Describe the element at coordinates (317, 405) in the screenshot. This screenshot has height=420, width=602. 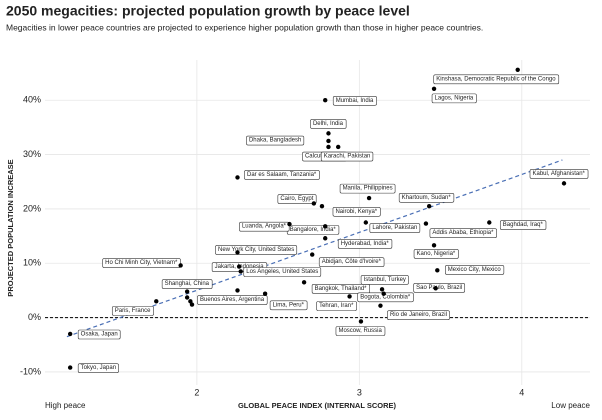
I see `x-axis-label: GLOBAL PEACE INDEX (INTERNAL SCORE)` at that location.